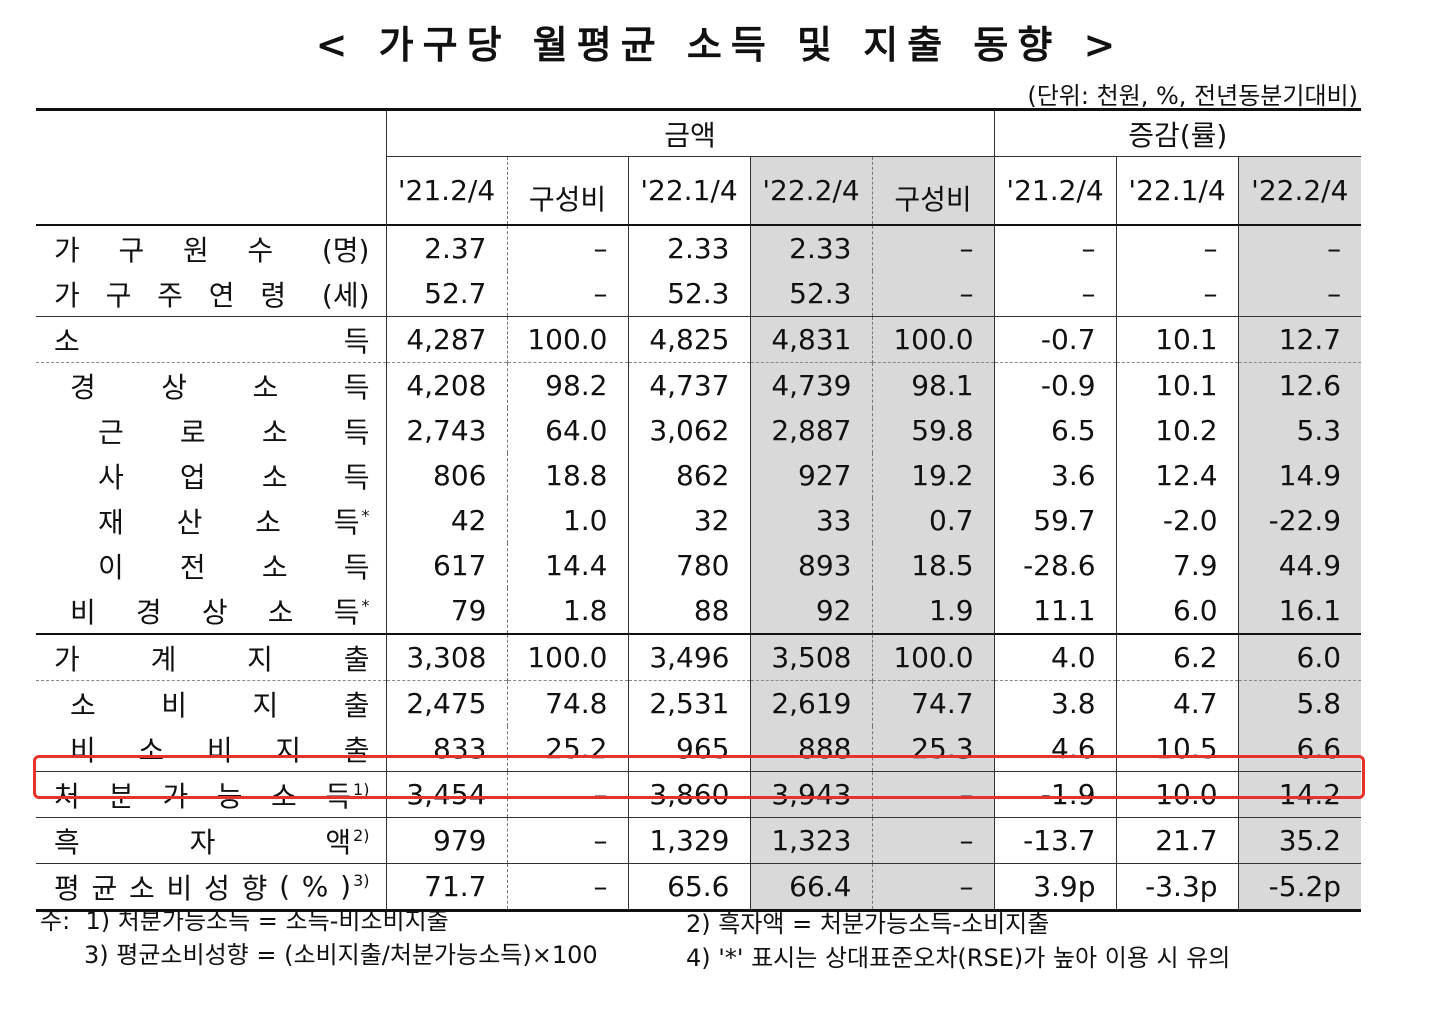 The image size is (1440, 1018). I want to click on row-label-char: 업, so click(192, 477).